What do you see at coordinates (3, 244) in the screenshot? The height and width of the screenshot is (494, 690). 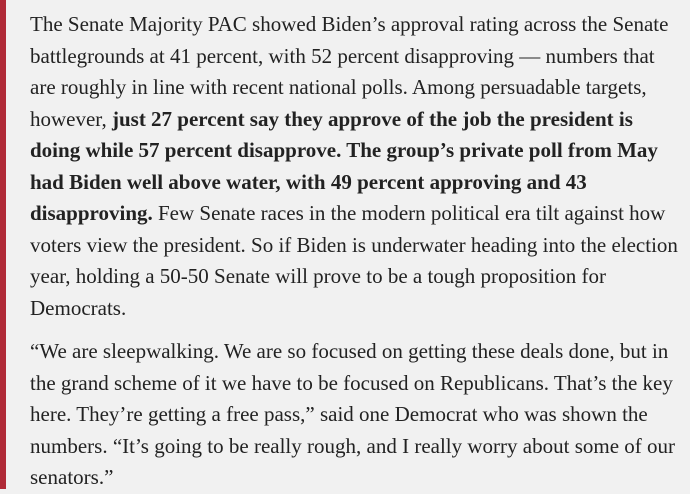 I see `blockquote-accent-bar` at bounding box center [3, 244].